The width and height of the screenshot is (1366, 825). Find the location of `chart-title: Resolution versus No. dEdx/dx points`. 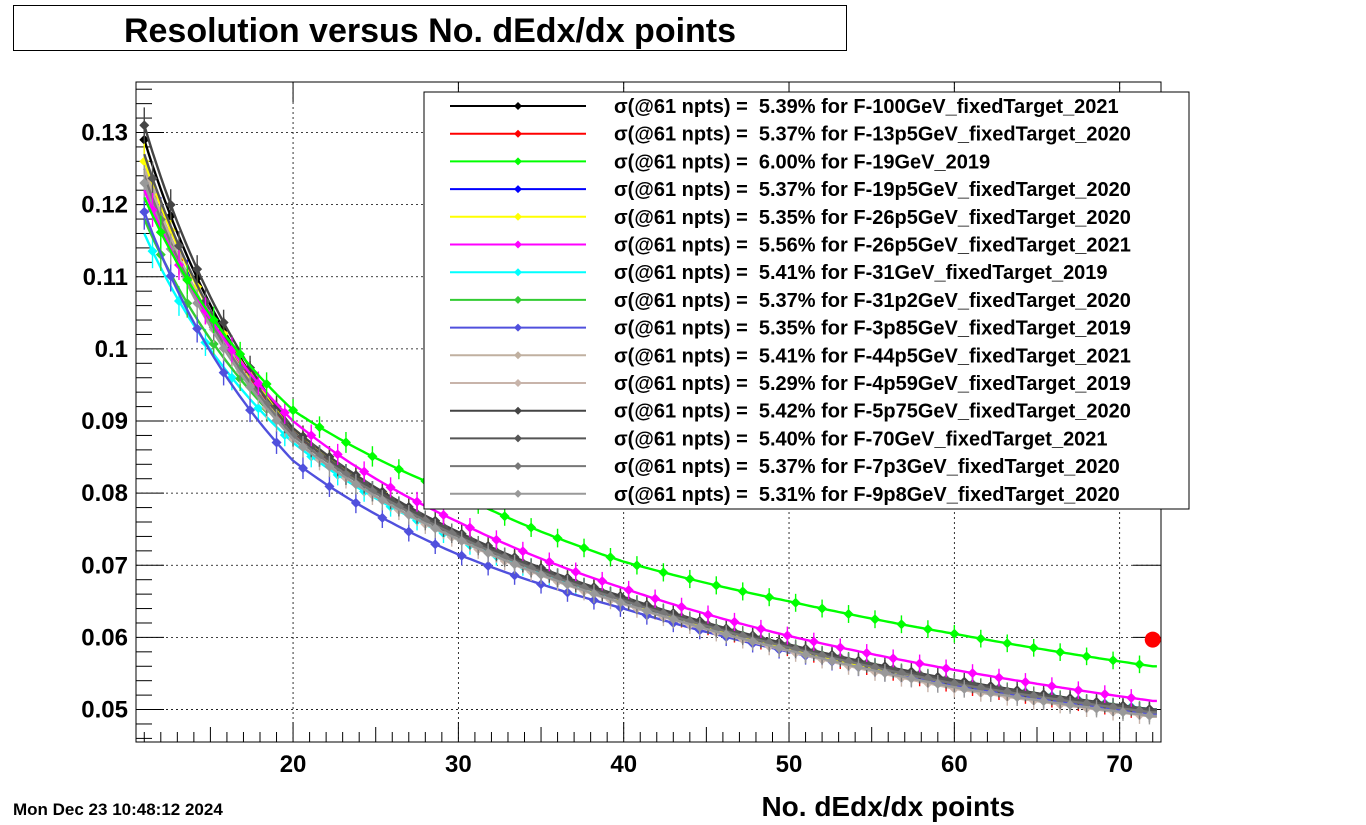

chart-title: Resolution versus No. dEdx/dx points is located at coordinates (430, 31).